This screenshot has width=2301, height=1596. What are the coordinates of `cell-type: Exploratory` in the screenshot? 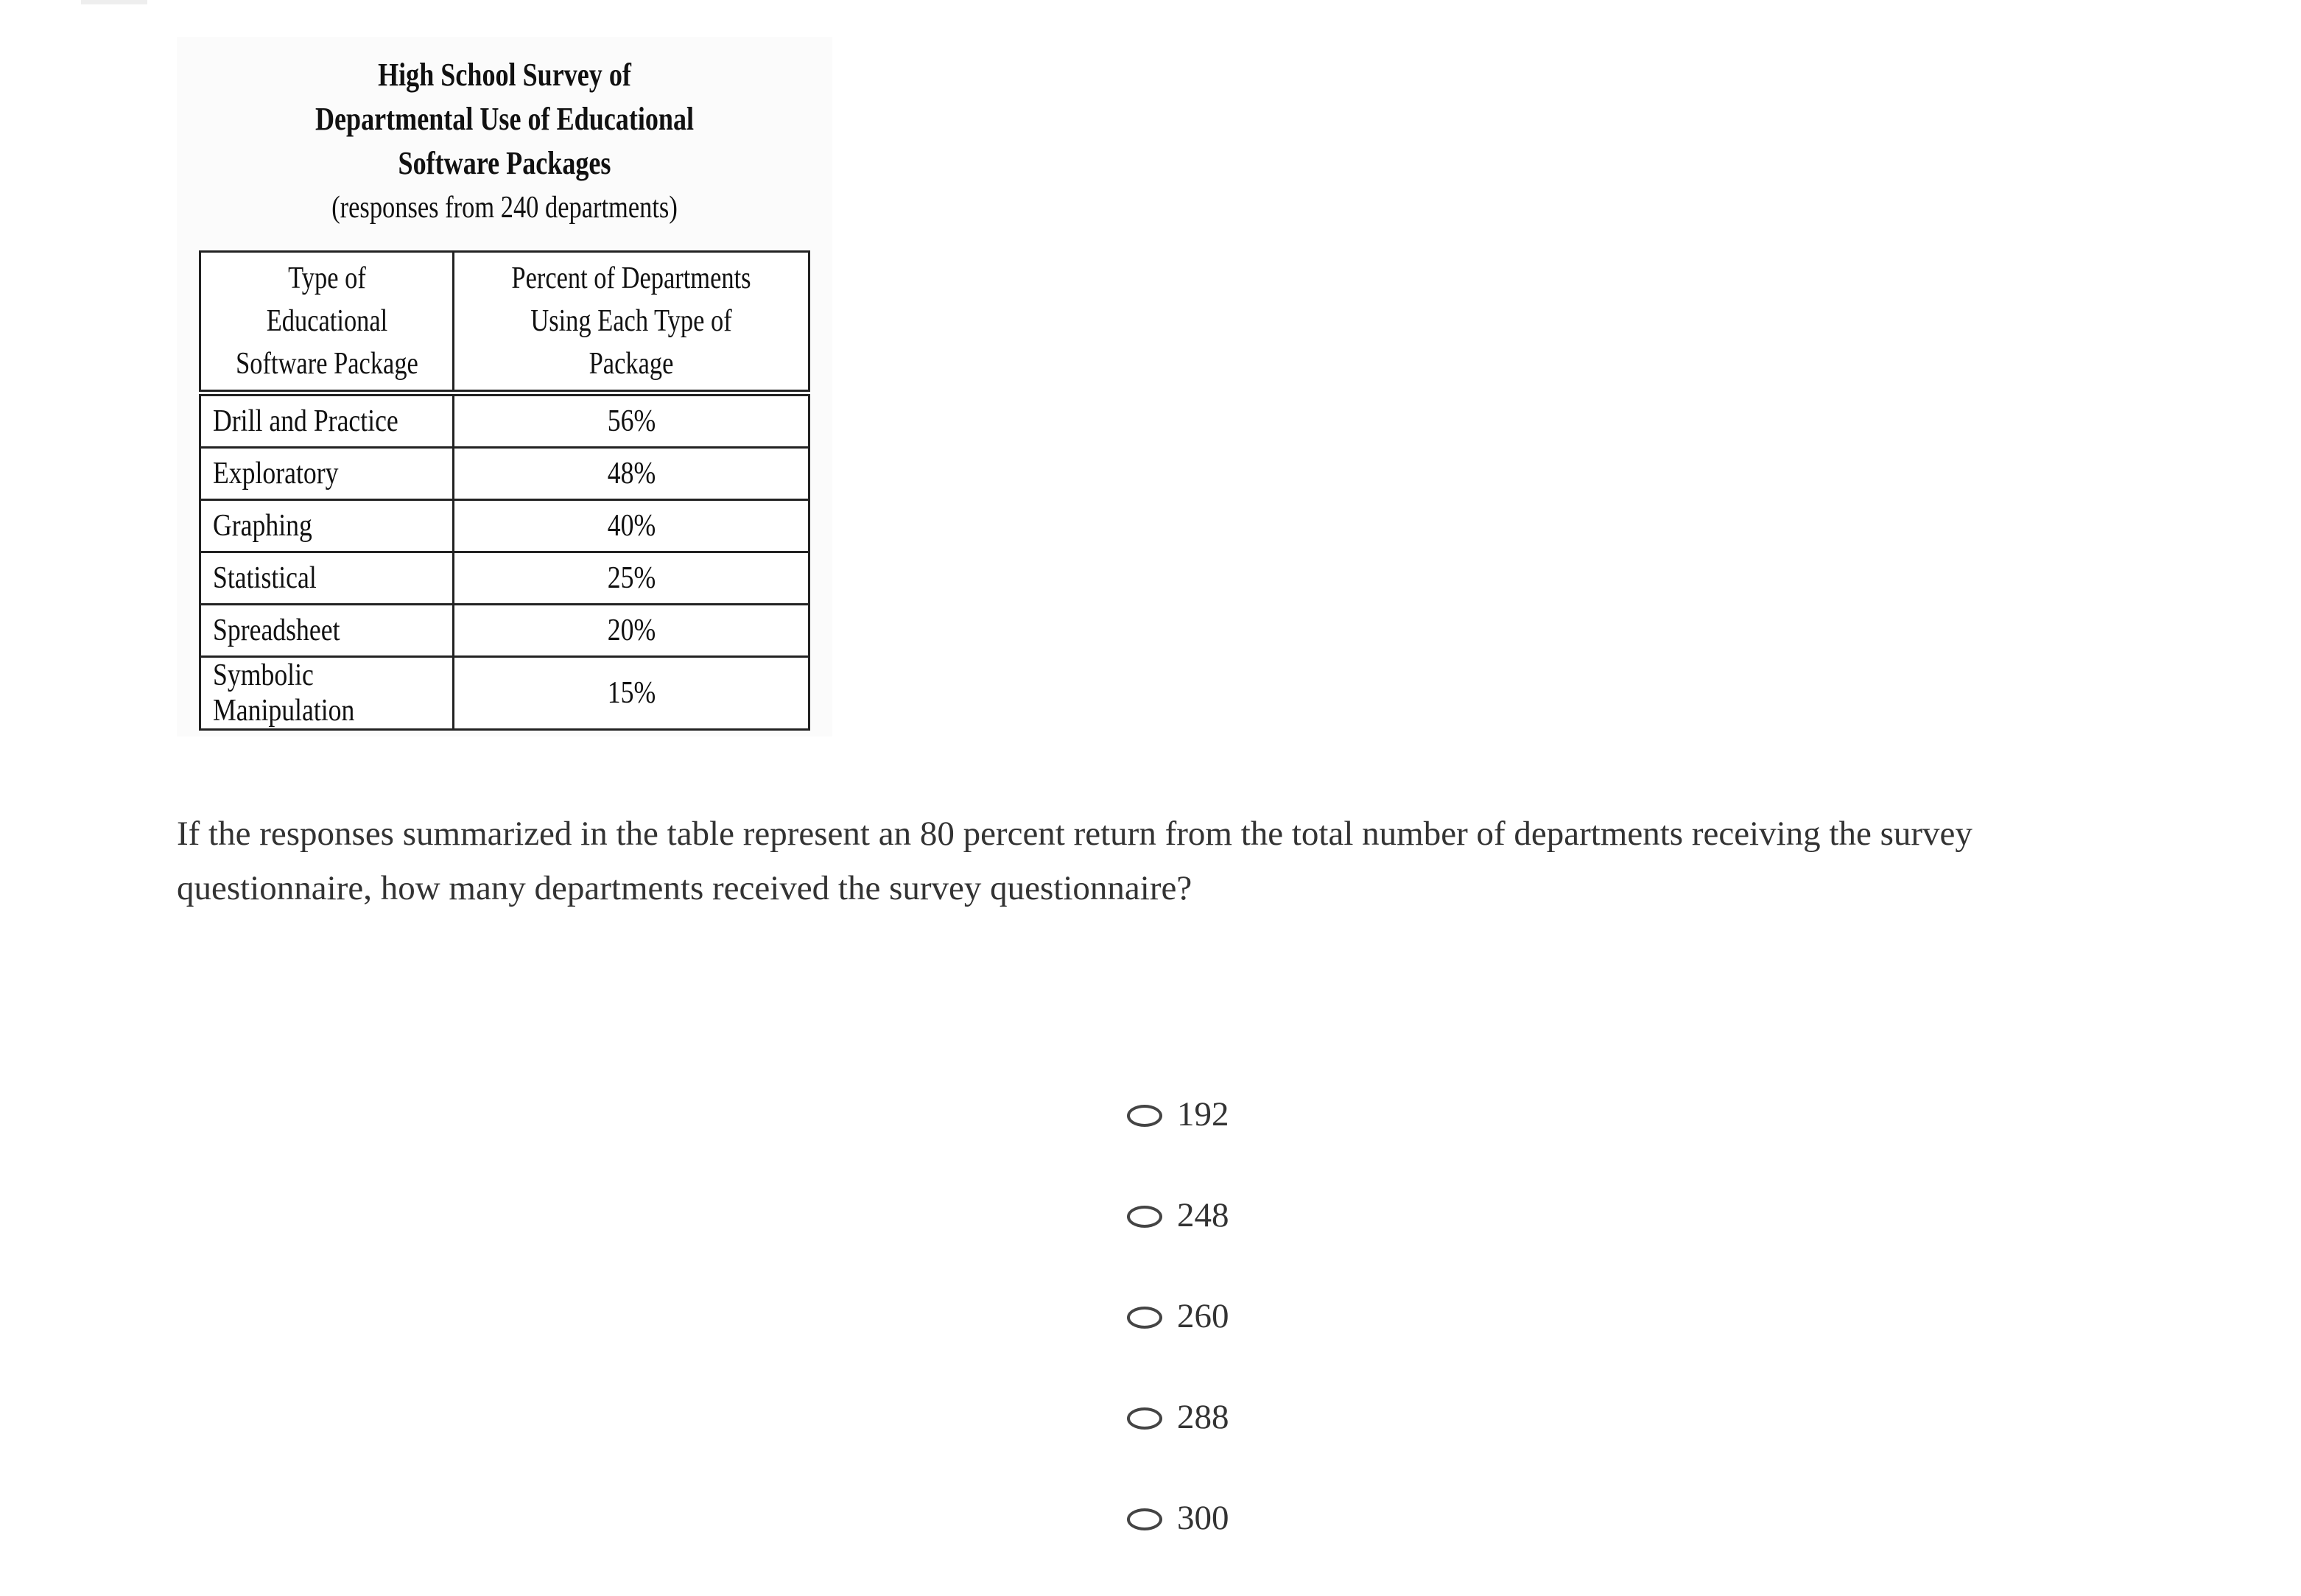 It's located at (326, 474).